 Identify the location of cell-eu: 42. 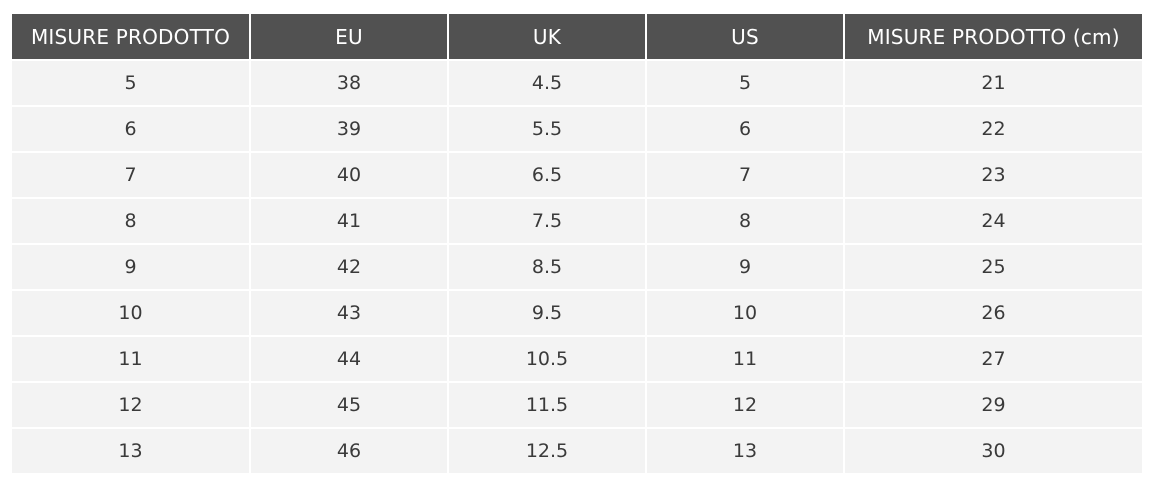
(350, 266).